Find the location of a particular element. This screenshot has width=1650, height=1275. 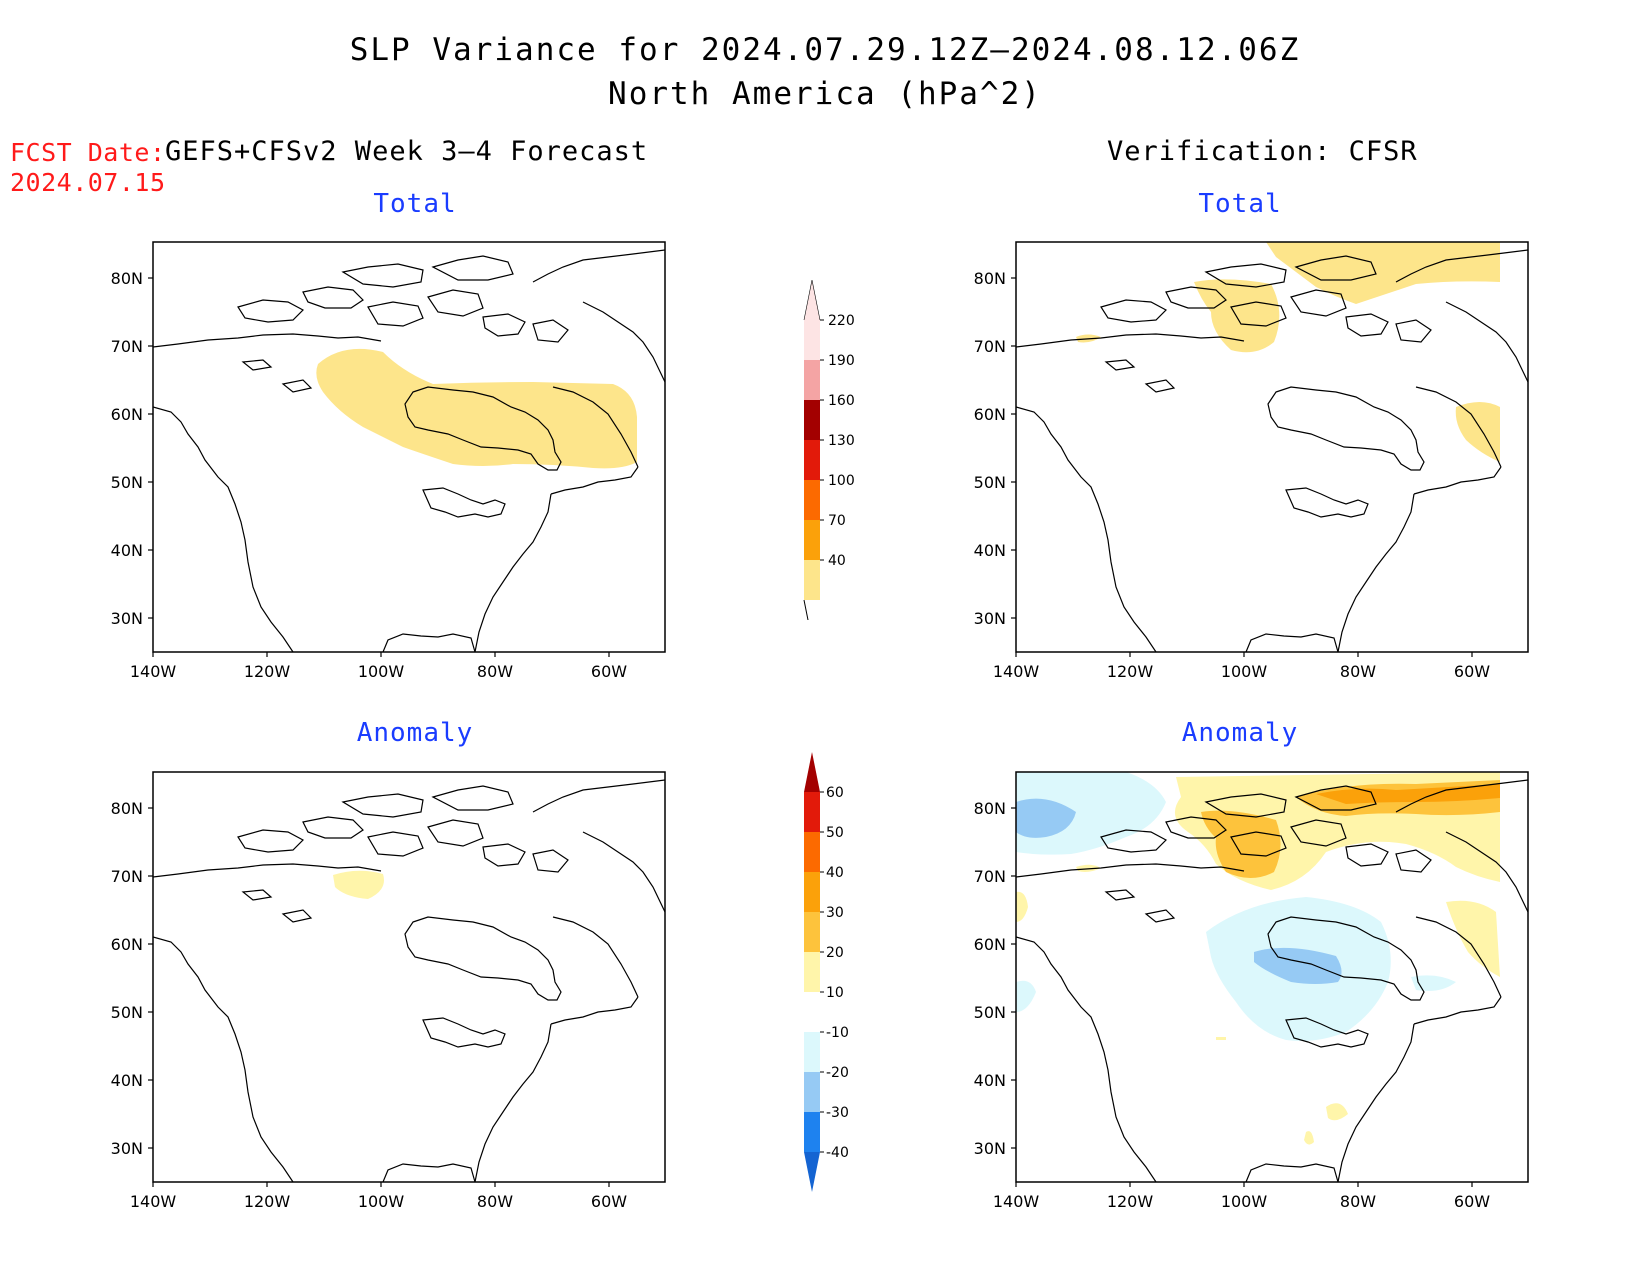

panel-title-verification-anomaly: Anomaly is located at coordinates (1240, 733).